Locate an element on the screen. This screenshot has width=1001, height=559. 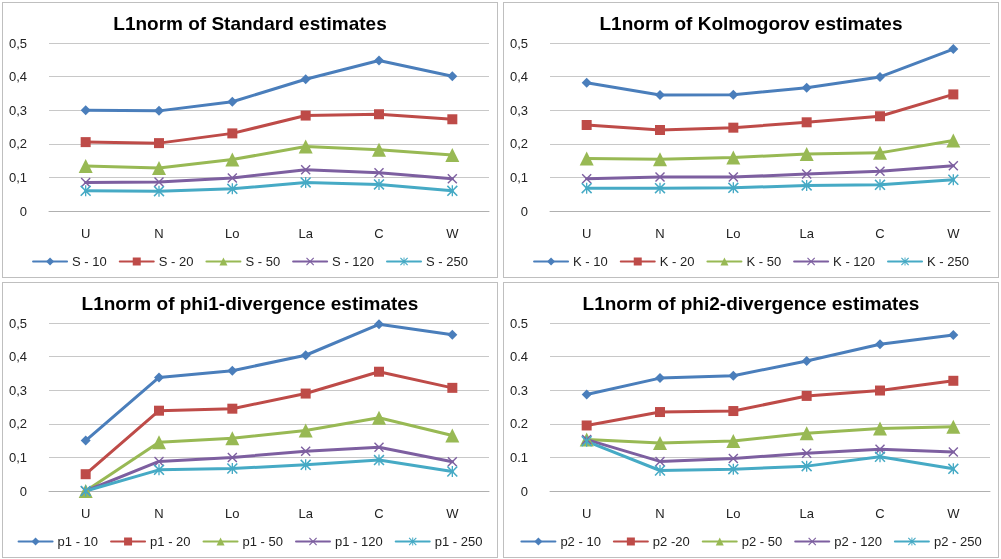
y-tick-label: 0.3 is located at coordinates (518, 390).